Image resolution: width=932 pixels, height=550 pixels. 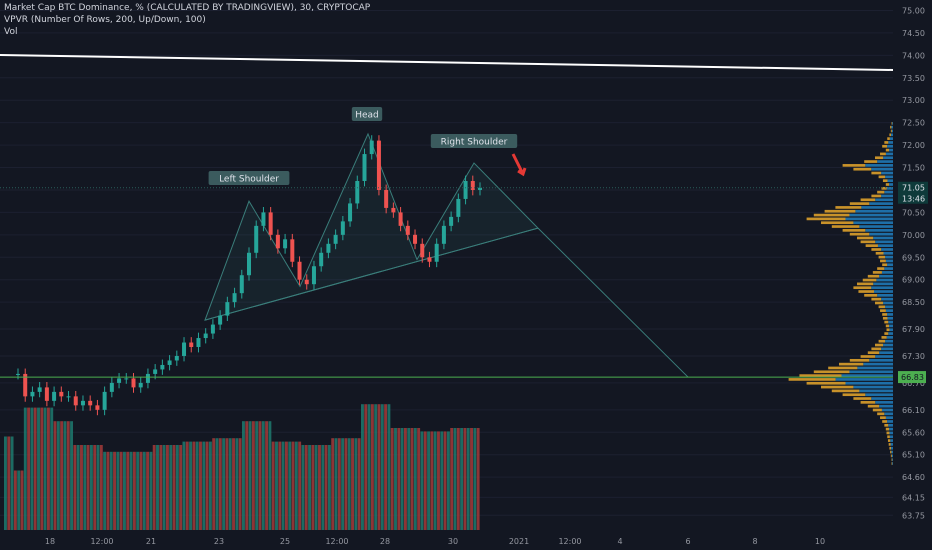 I want to click on time-tick-label: 21, so click(x=151, y=541).